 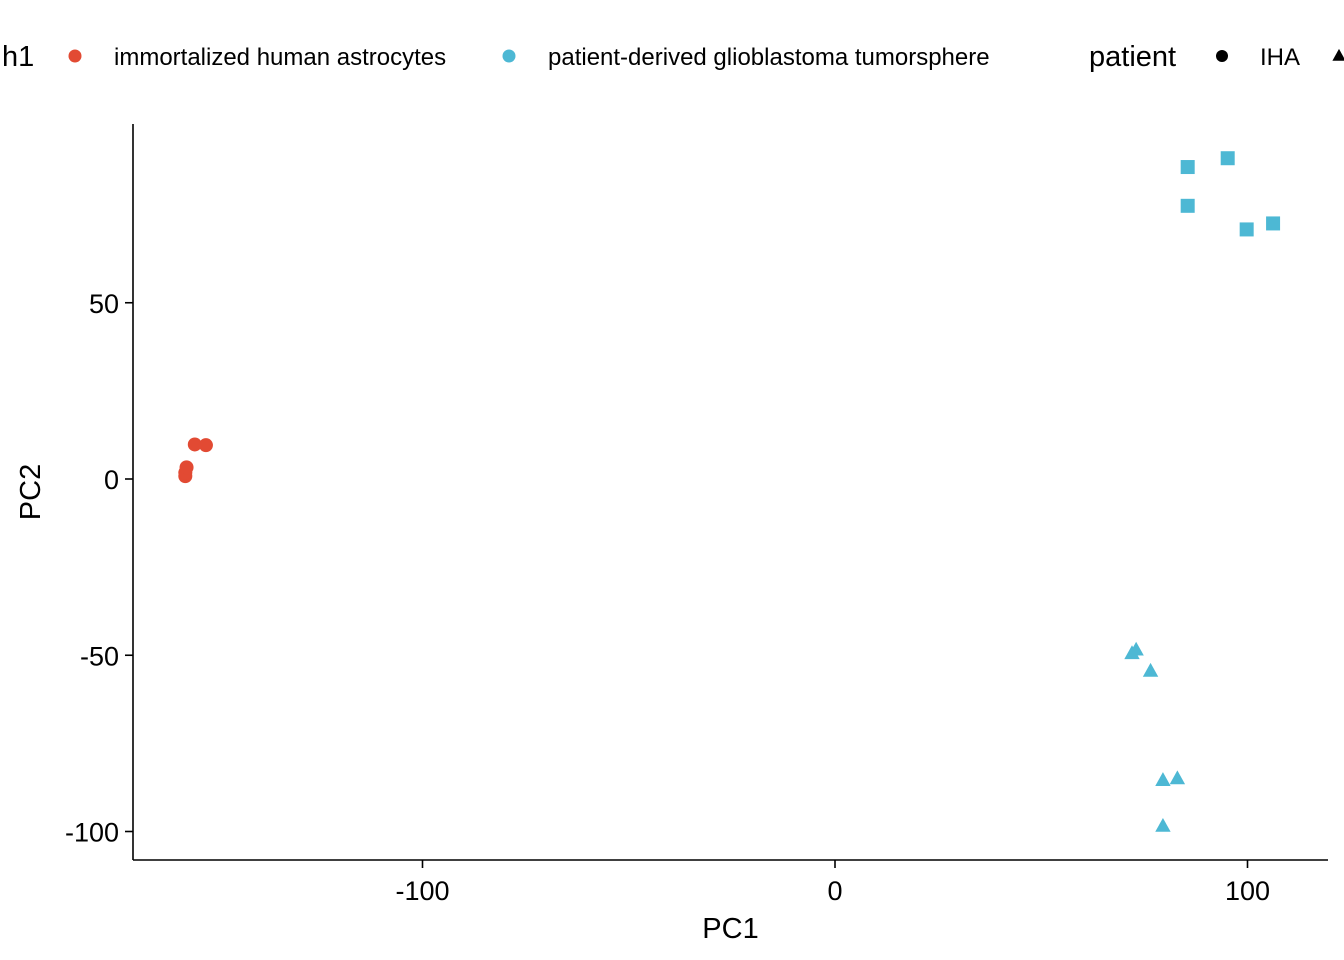 I want to click on legend-color-title: h1, so click(x=18, y=57).